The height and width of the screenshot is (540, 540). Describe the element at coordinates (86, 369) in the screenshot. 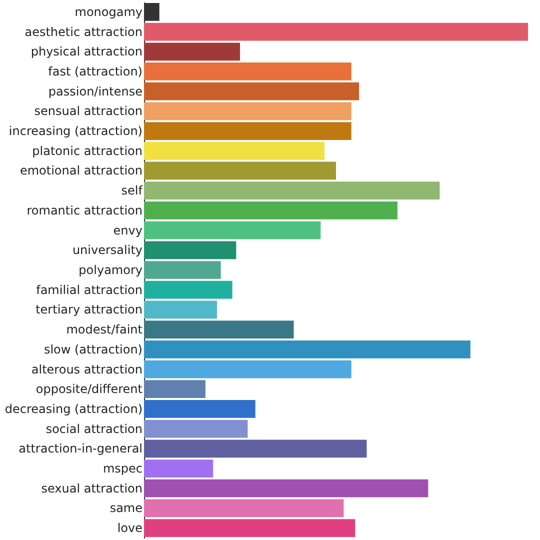

I see `y-tick-label: alterous attraction` at that location.